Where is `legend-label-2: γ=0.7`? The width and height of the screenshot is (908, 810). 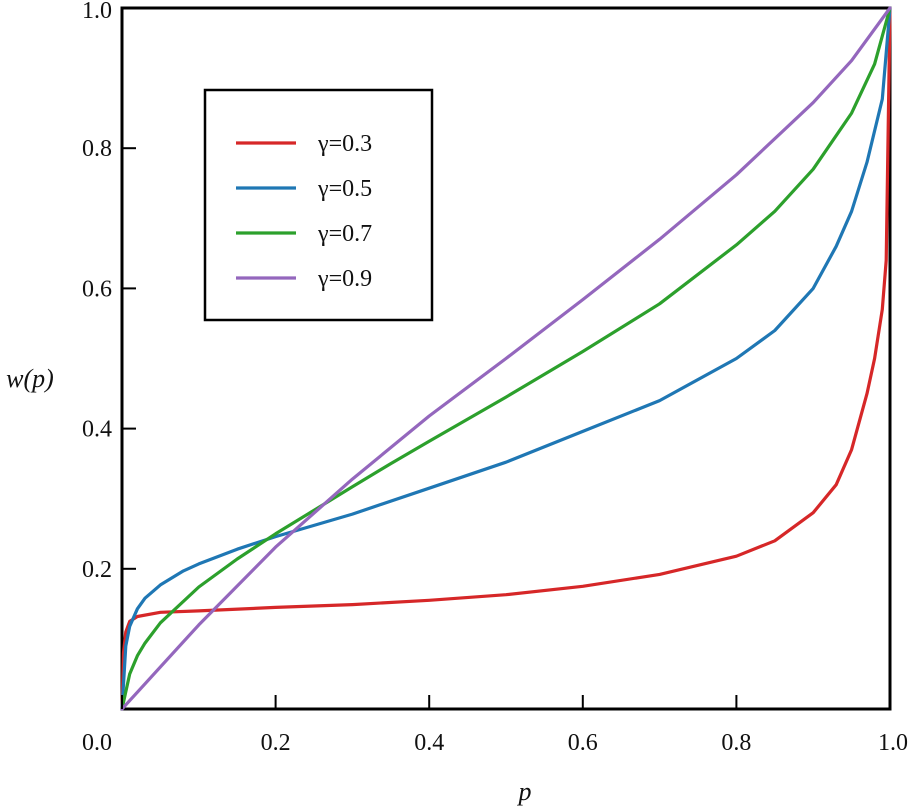
legend-label-2: γ=0.7 is located at coordinates (344, 234).